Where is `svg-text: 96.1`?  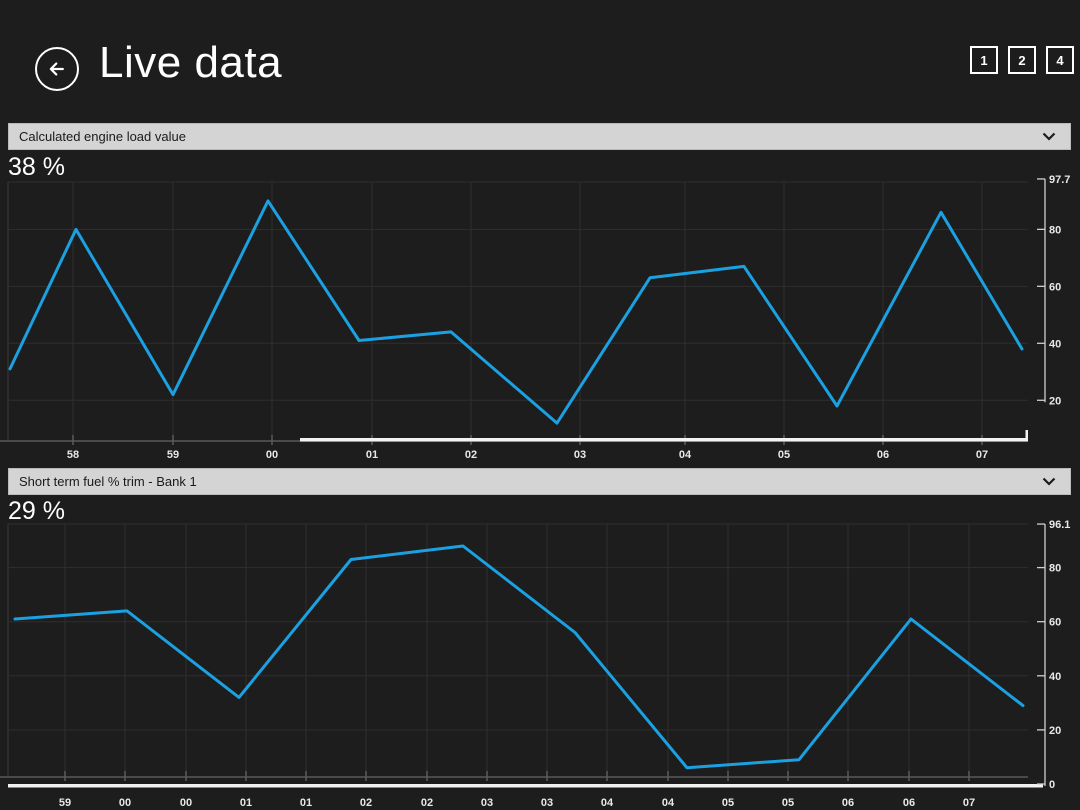
svg-text: 96.1 is located at coordinates (1059, 525).